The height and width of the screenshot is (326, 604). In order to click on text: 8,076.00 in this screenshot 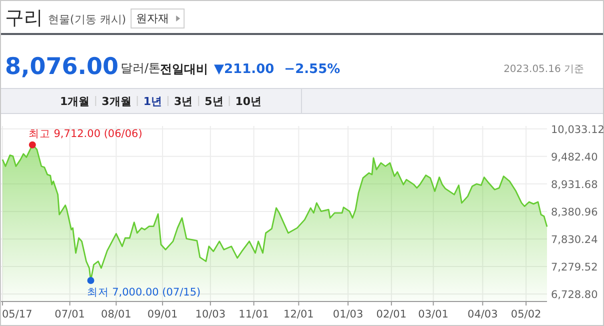, I will do `click(61, 67)`.